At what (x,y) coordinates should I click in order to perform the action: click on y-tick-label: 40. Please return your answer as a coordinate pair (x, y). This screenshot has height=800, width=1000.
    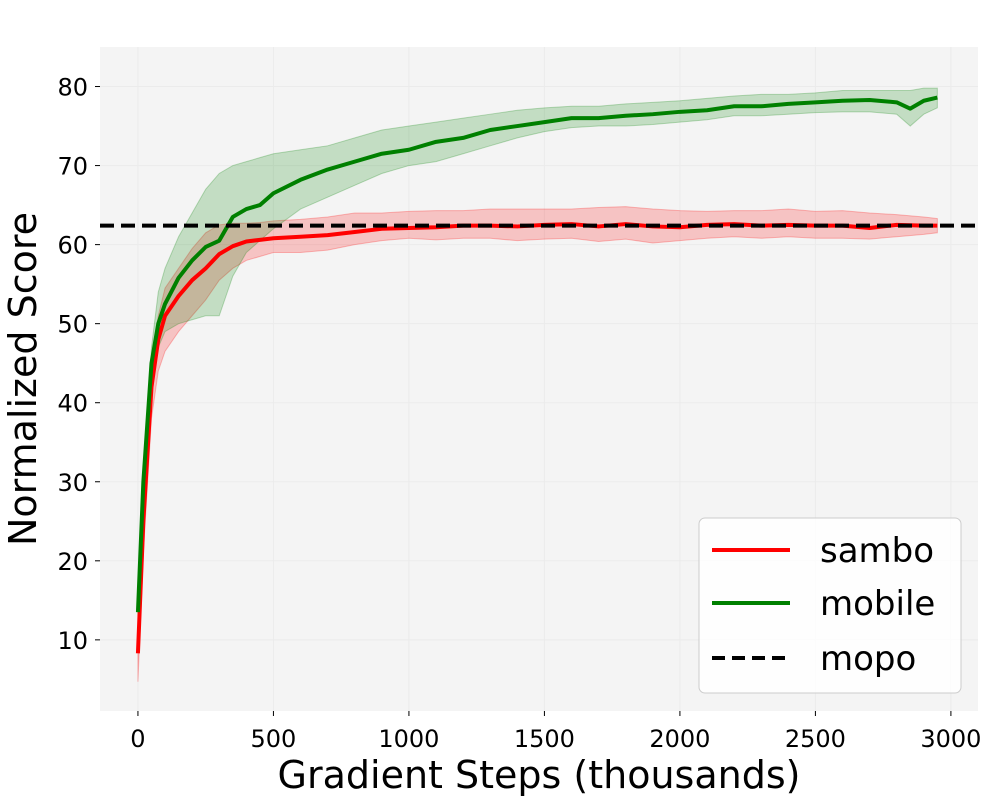
    Looking at the image, I should click on (72, 404).